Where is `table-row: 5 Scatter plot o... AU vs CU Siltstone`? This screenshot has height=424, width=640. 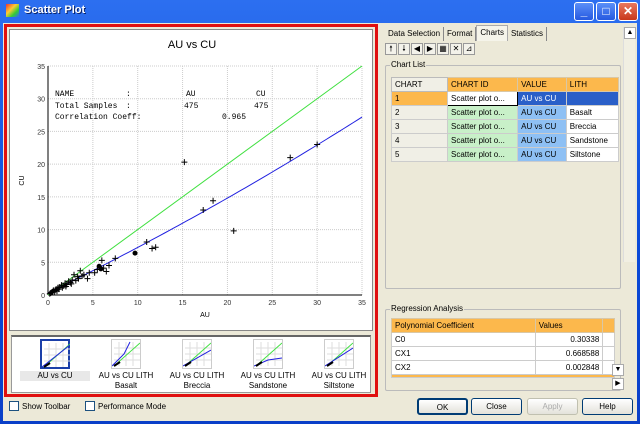
table-row: 5 Scatter plot o... AU vs CU Siltstone is located at coordinates (505, 154).